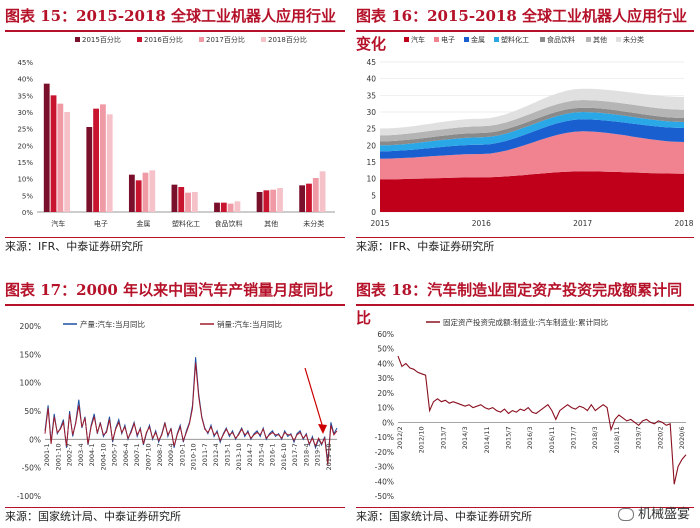  I want to click on legend-label: 未分类, so click(633, 39).